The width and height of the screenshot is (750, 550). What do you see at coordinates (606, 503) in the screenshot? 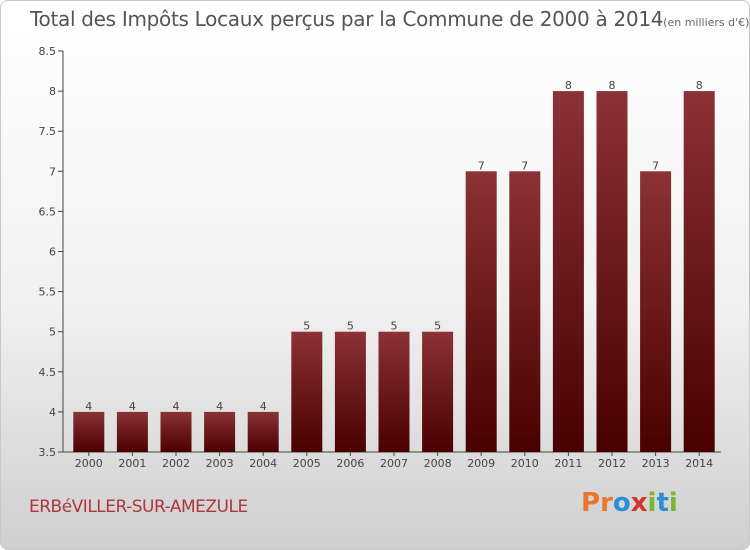
I see `logo-letter: r` at bounding box center [606, 503].